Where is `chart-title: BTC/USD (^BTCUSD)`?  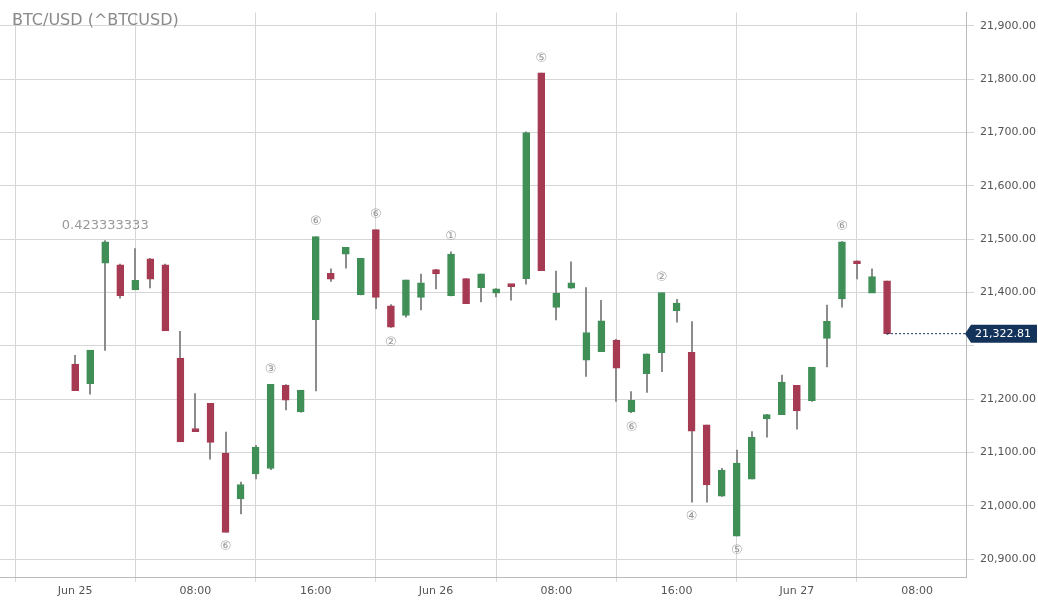
chart-title: BTC/USD (^BTCUSD) is located at coordinates (95, 19).